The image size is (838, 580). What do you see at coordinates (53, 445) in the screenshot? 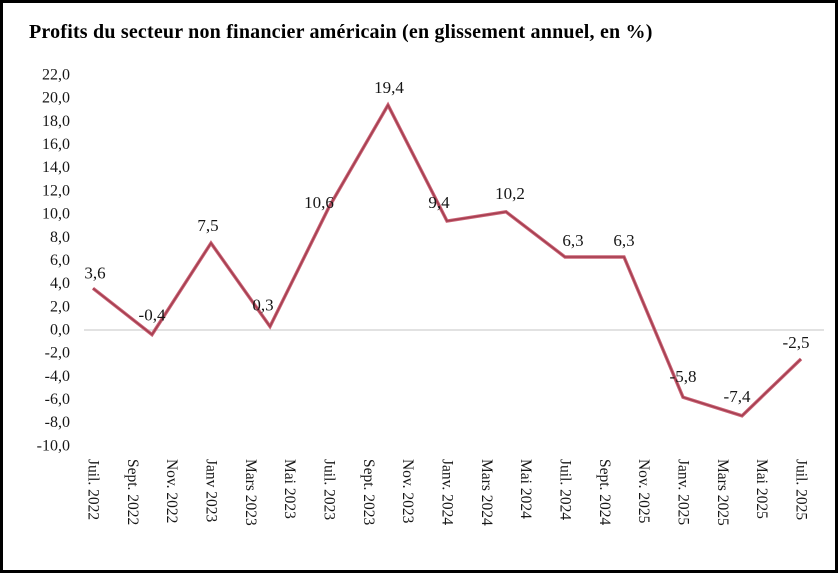
I see `y-tick-label: -10,0` at bounding box center [53, 445].